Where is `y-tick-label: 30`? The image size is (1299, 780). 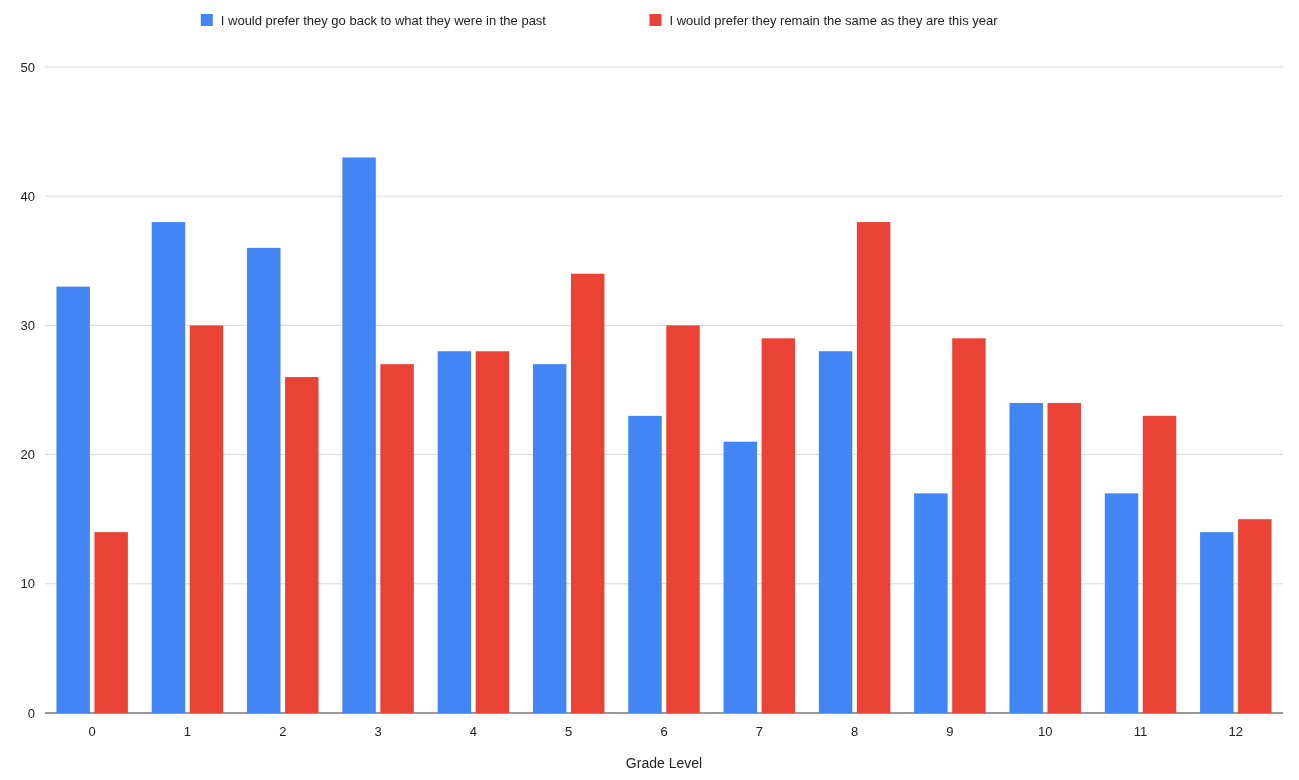
y-tick-label: 30 is located at coordinates (27, 325).